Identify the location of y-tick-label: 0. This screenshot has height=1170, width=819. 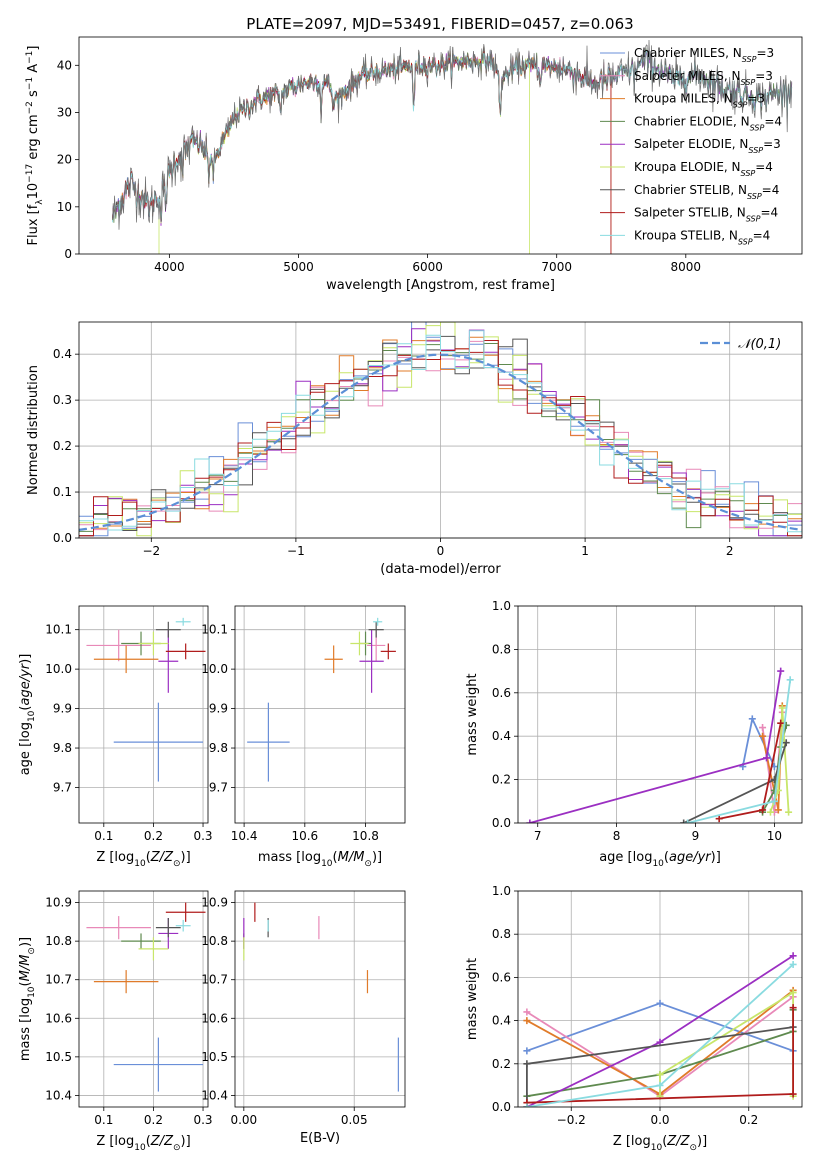
(68, 254).